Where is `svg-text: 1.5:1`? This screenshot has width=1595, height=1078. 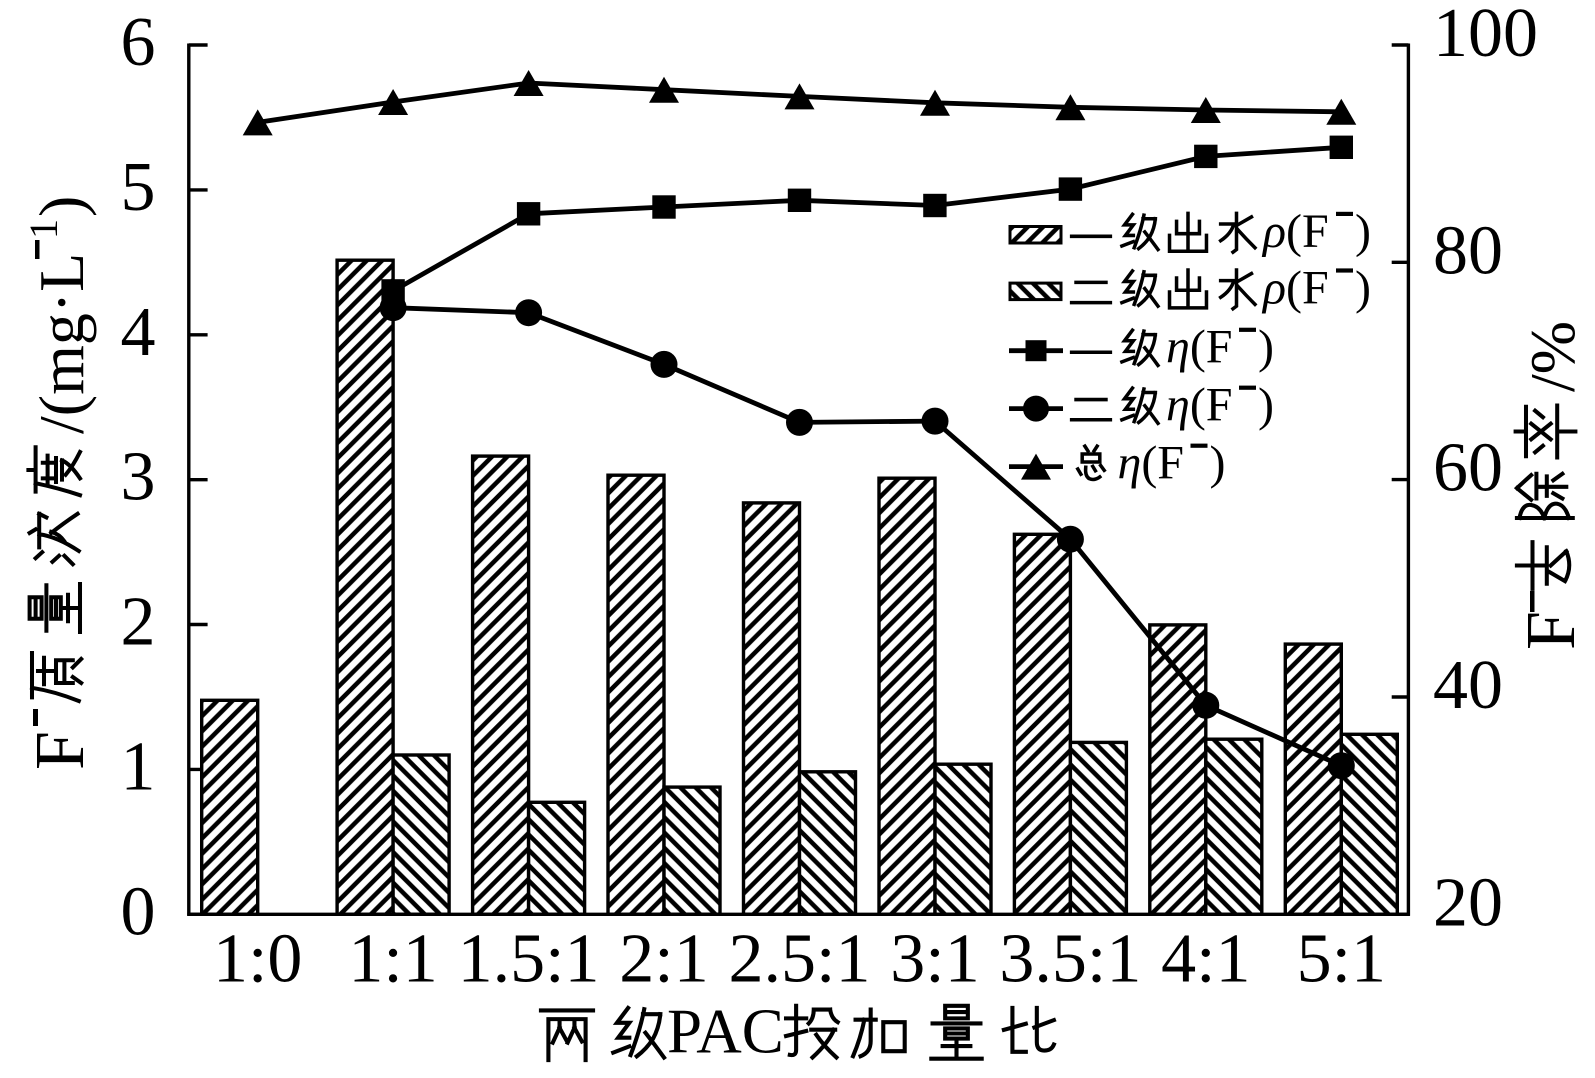
svg-text: 1.5:1 is located at coordinates (529, 959).